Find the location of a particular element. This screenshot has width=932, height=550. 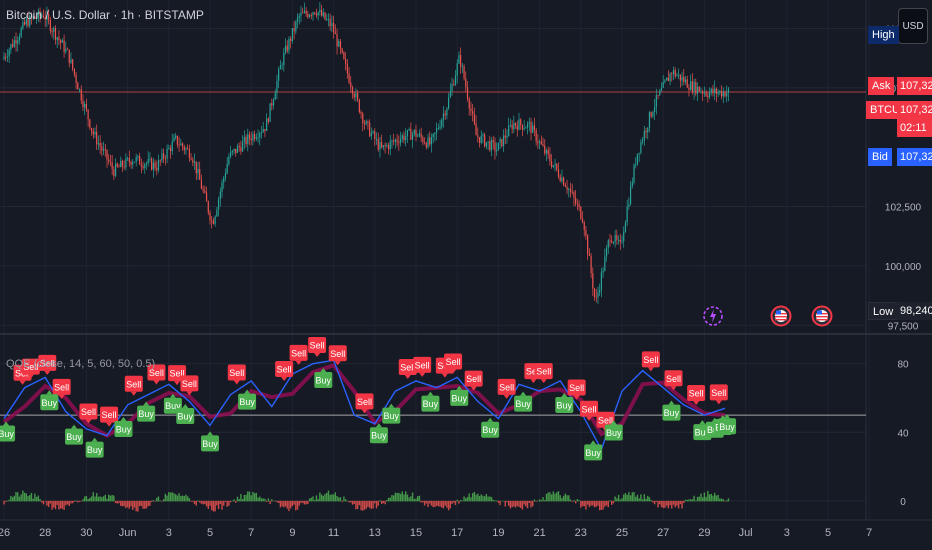

last-price-tag: 107,323 is located at coordinates (914, 110).